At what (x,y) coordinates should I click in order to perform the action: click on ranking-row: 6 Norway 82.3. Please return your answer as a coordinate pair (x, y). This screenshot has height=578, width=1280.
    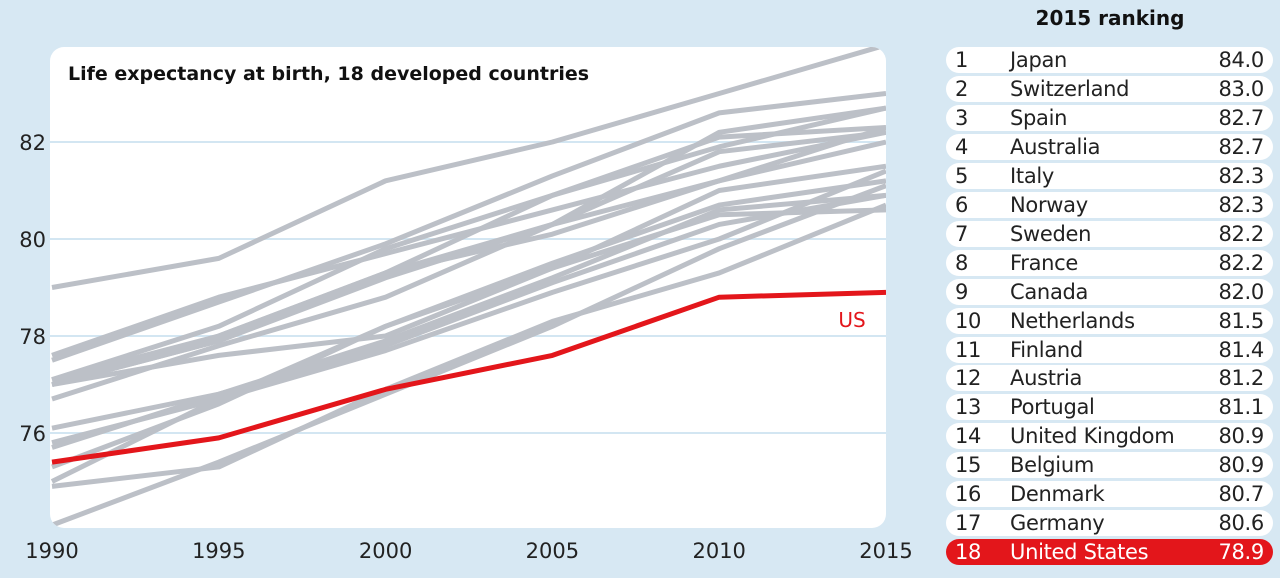
    Looking at the image, I should click on (1109, 204).